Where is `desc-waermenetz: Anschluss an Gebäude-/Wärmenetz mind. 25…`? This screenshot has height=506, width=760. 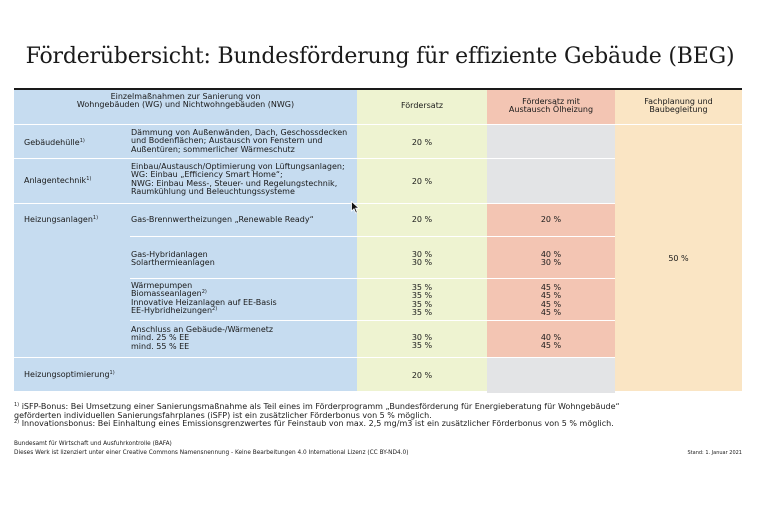
desc-waermenetz: Anschluss an Gebäude-/Wärmenetz mind. 25… is located at coordinates (202, 338).